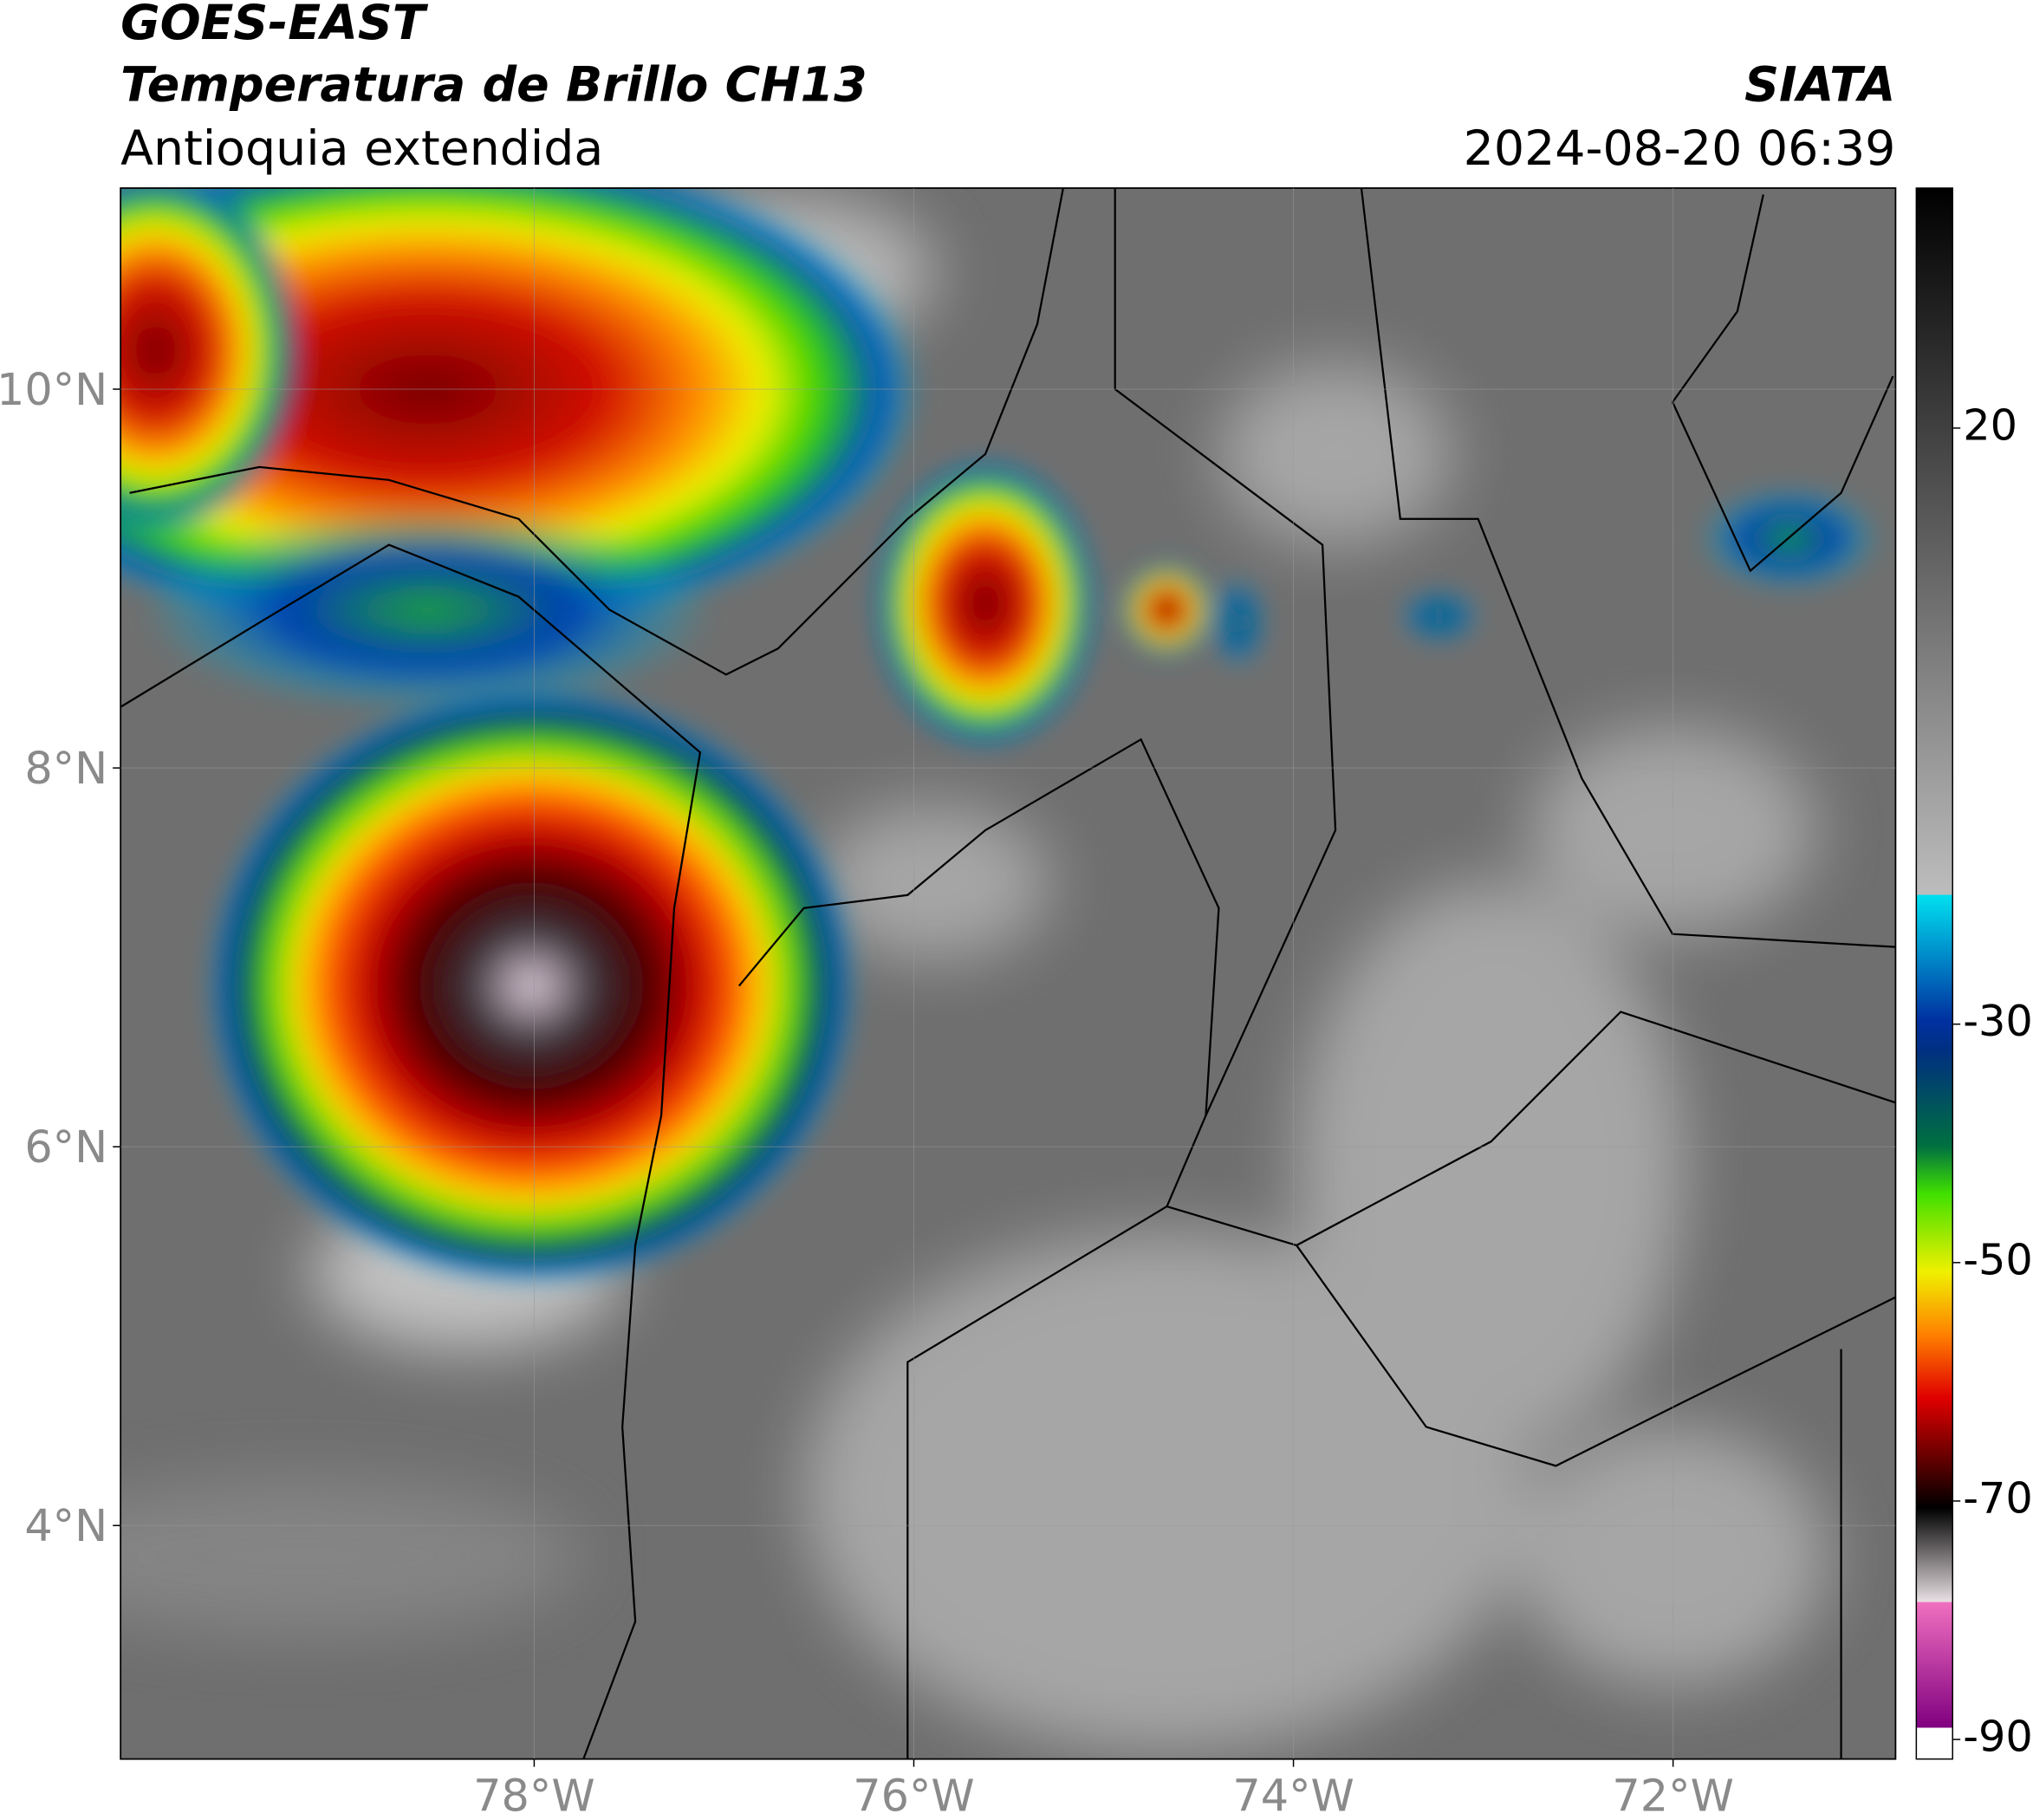 The image size is (2033, 1820). What do you see at coordinates (65, 1525) in the screenshot?
I see `lat-tick-label: 4°N` at bounding box center [65, 1525].